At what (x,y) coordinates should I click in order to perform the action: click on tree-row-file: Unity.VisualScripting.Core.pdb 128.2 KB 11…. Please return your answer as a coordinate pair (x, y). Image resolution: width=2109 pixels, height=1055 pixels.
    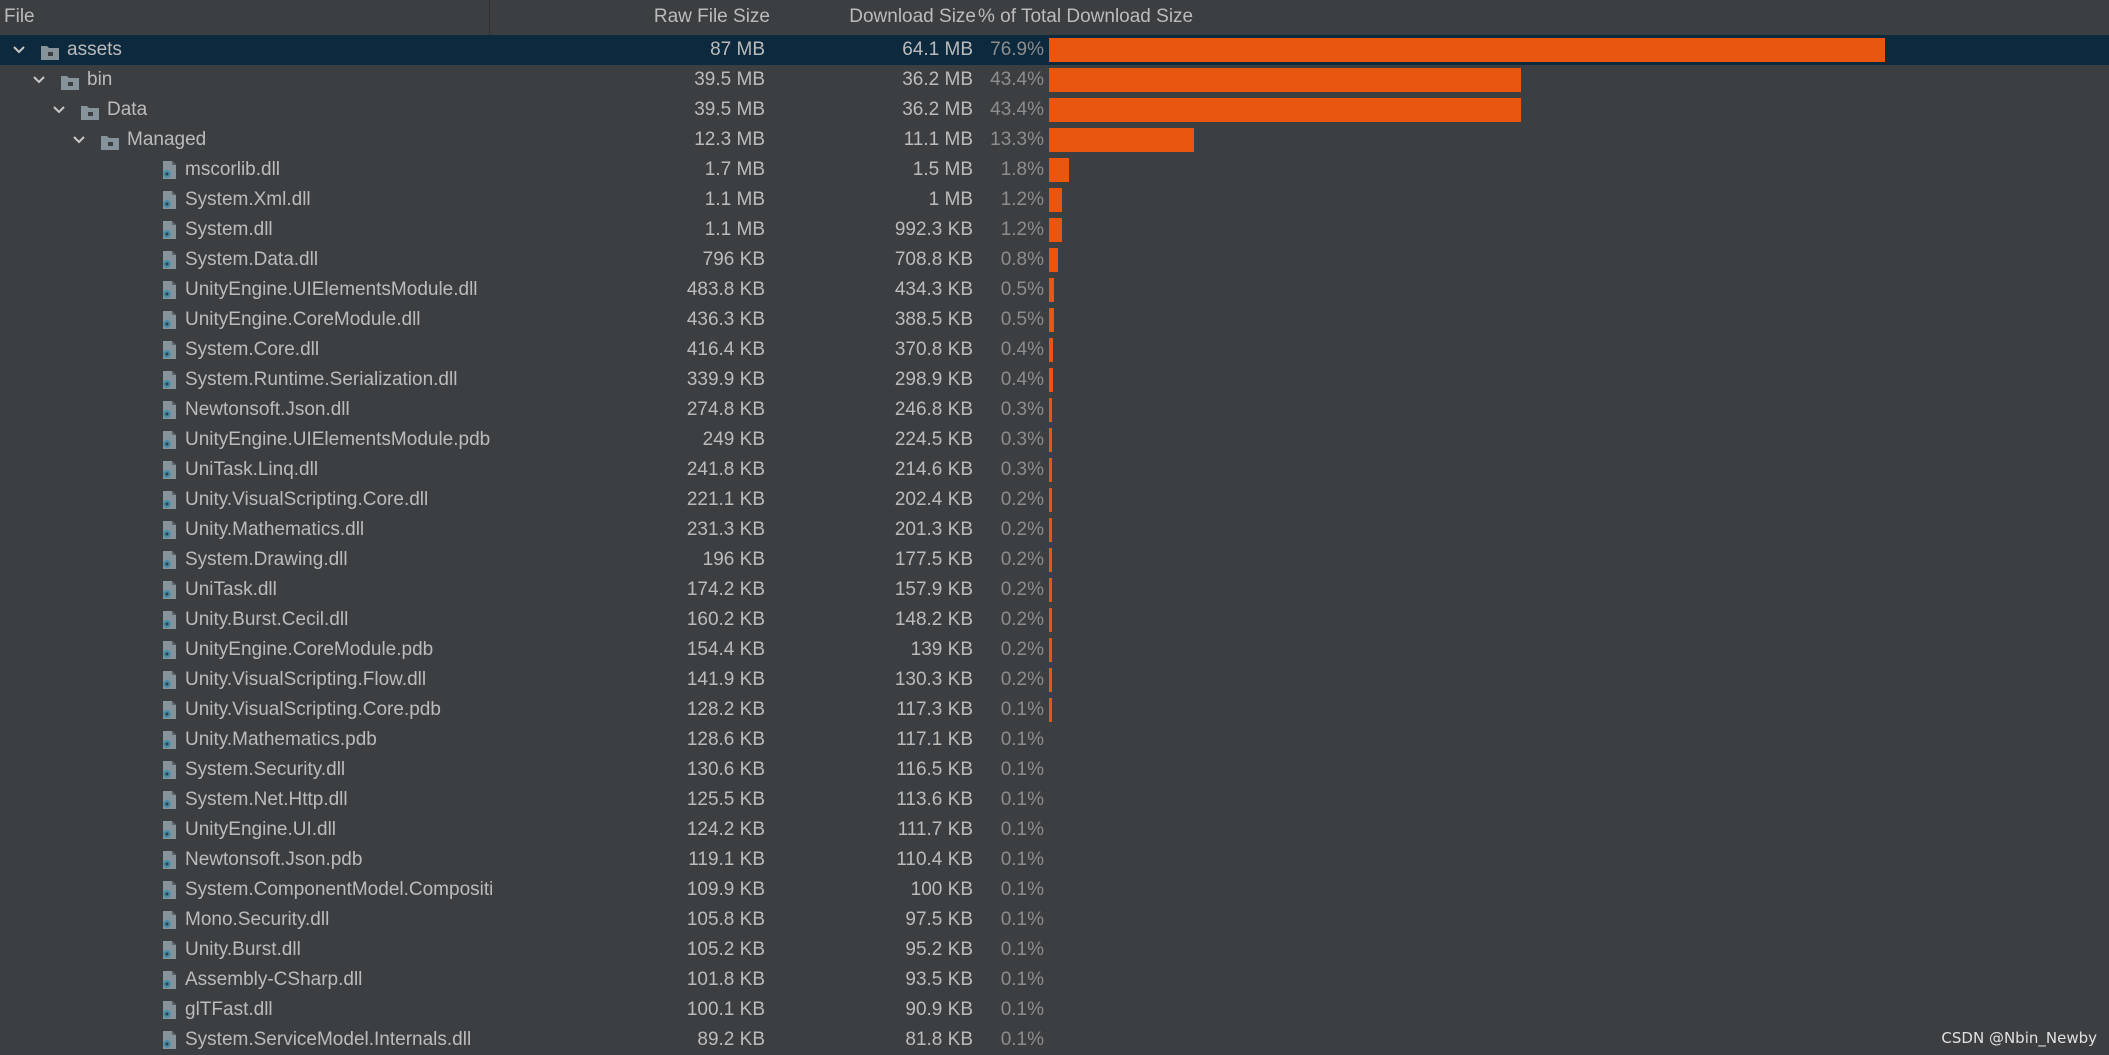
    Looking at the image, I should click on (1054, 710).